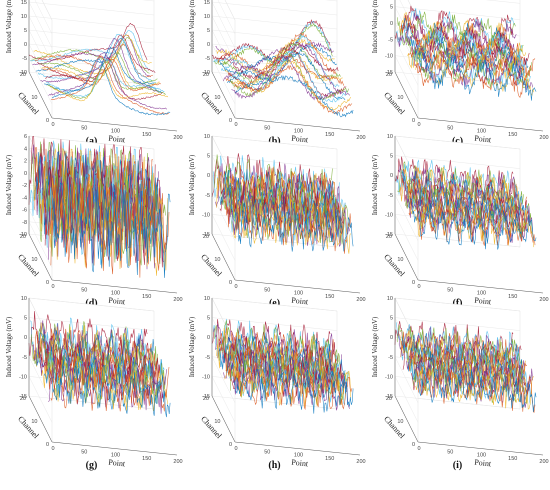  What do you see at coordinates (24, 211) in the screenshot?
I see `z-tick-label: -6` at bounding box center [24, 211].